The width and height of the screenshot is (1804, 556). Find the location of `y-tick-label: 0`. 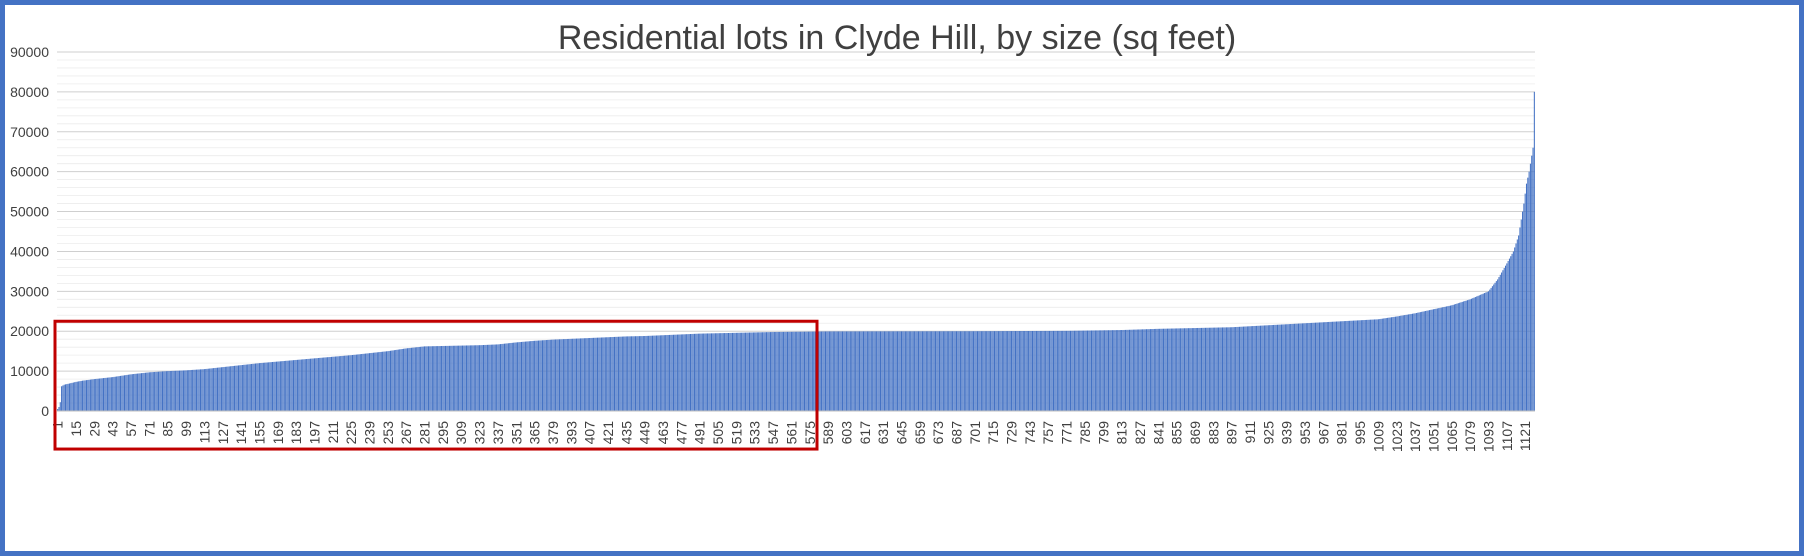

y-tick-label: 0 is located at coordinates (45, 411).